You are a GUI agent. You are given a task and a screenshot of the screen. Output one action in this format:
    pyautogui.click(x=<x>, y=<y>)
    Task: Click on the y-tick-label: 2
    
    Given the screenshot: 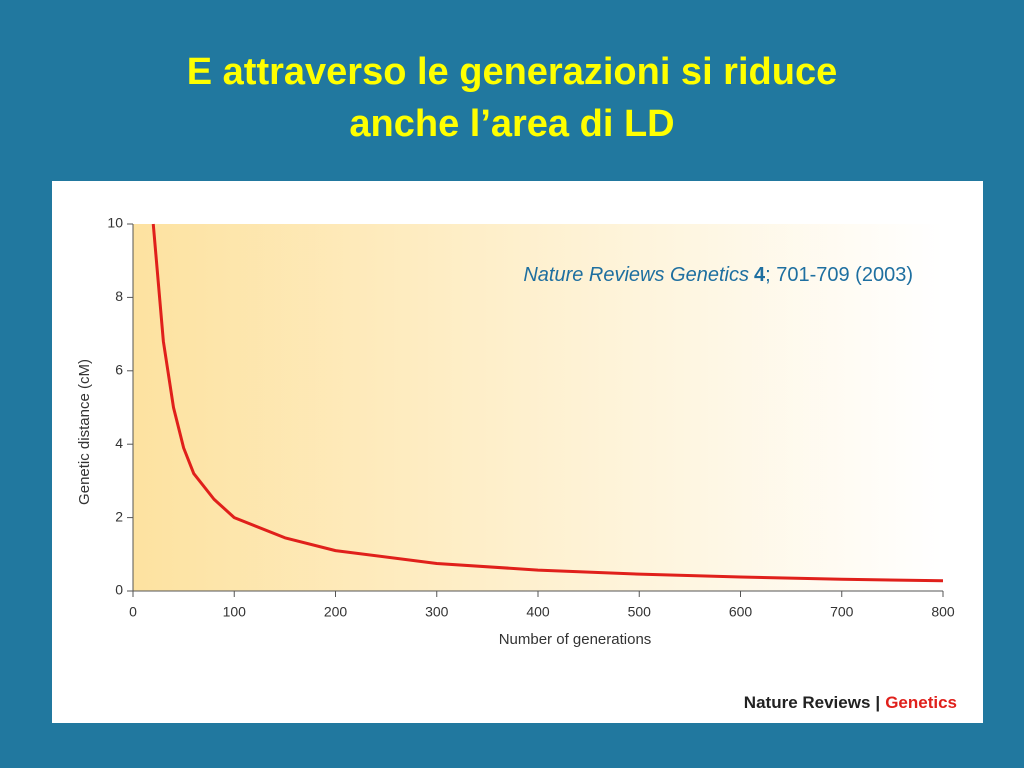 What is the action you would take?
    pyautogui.click(x=119, y=516)
    